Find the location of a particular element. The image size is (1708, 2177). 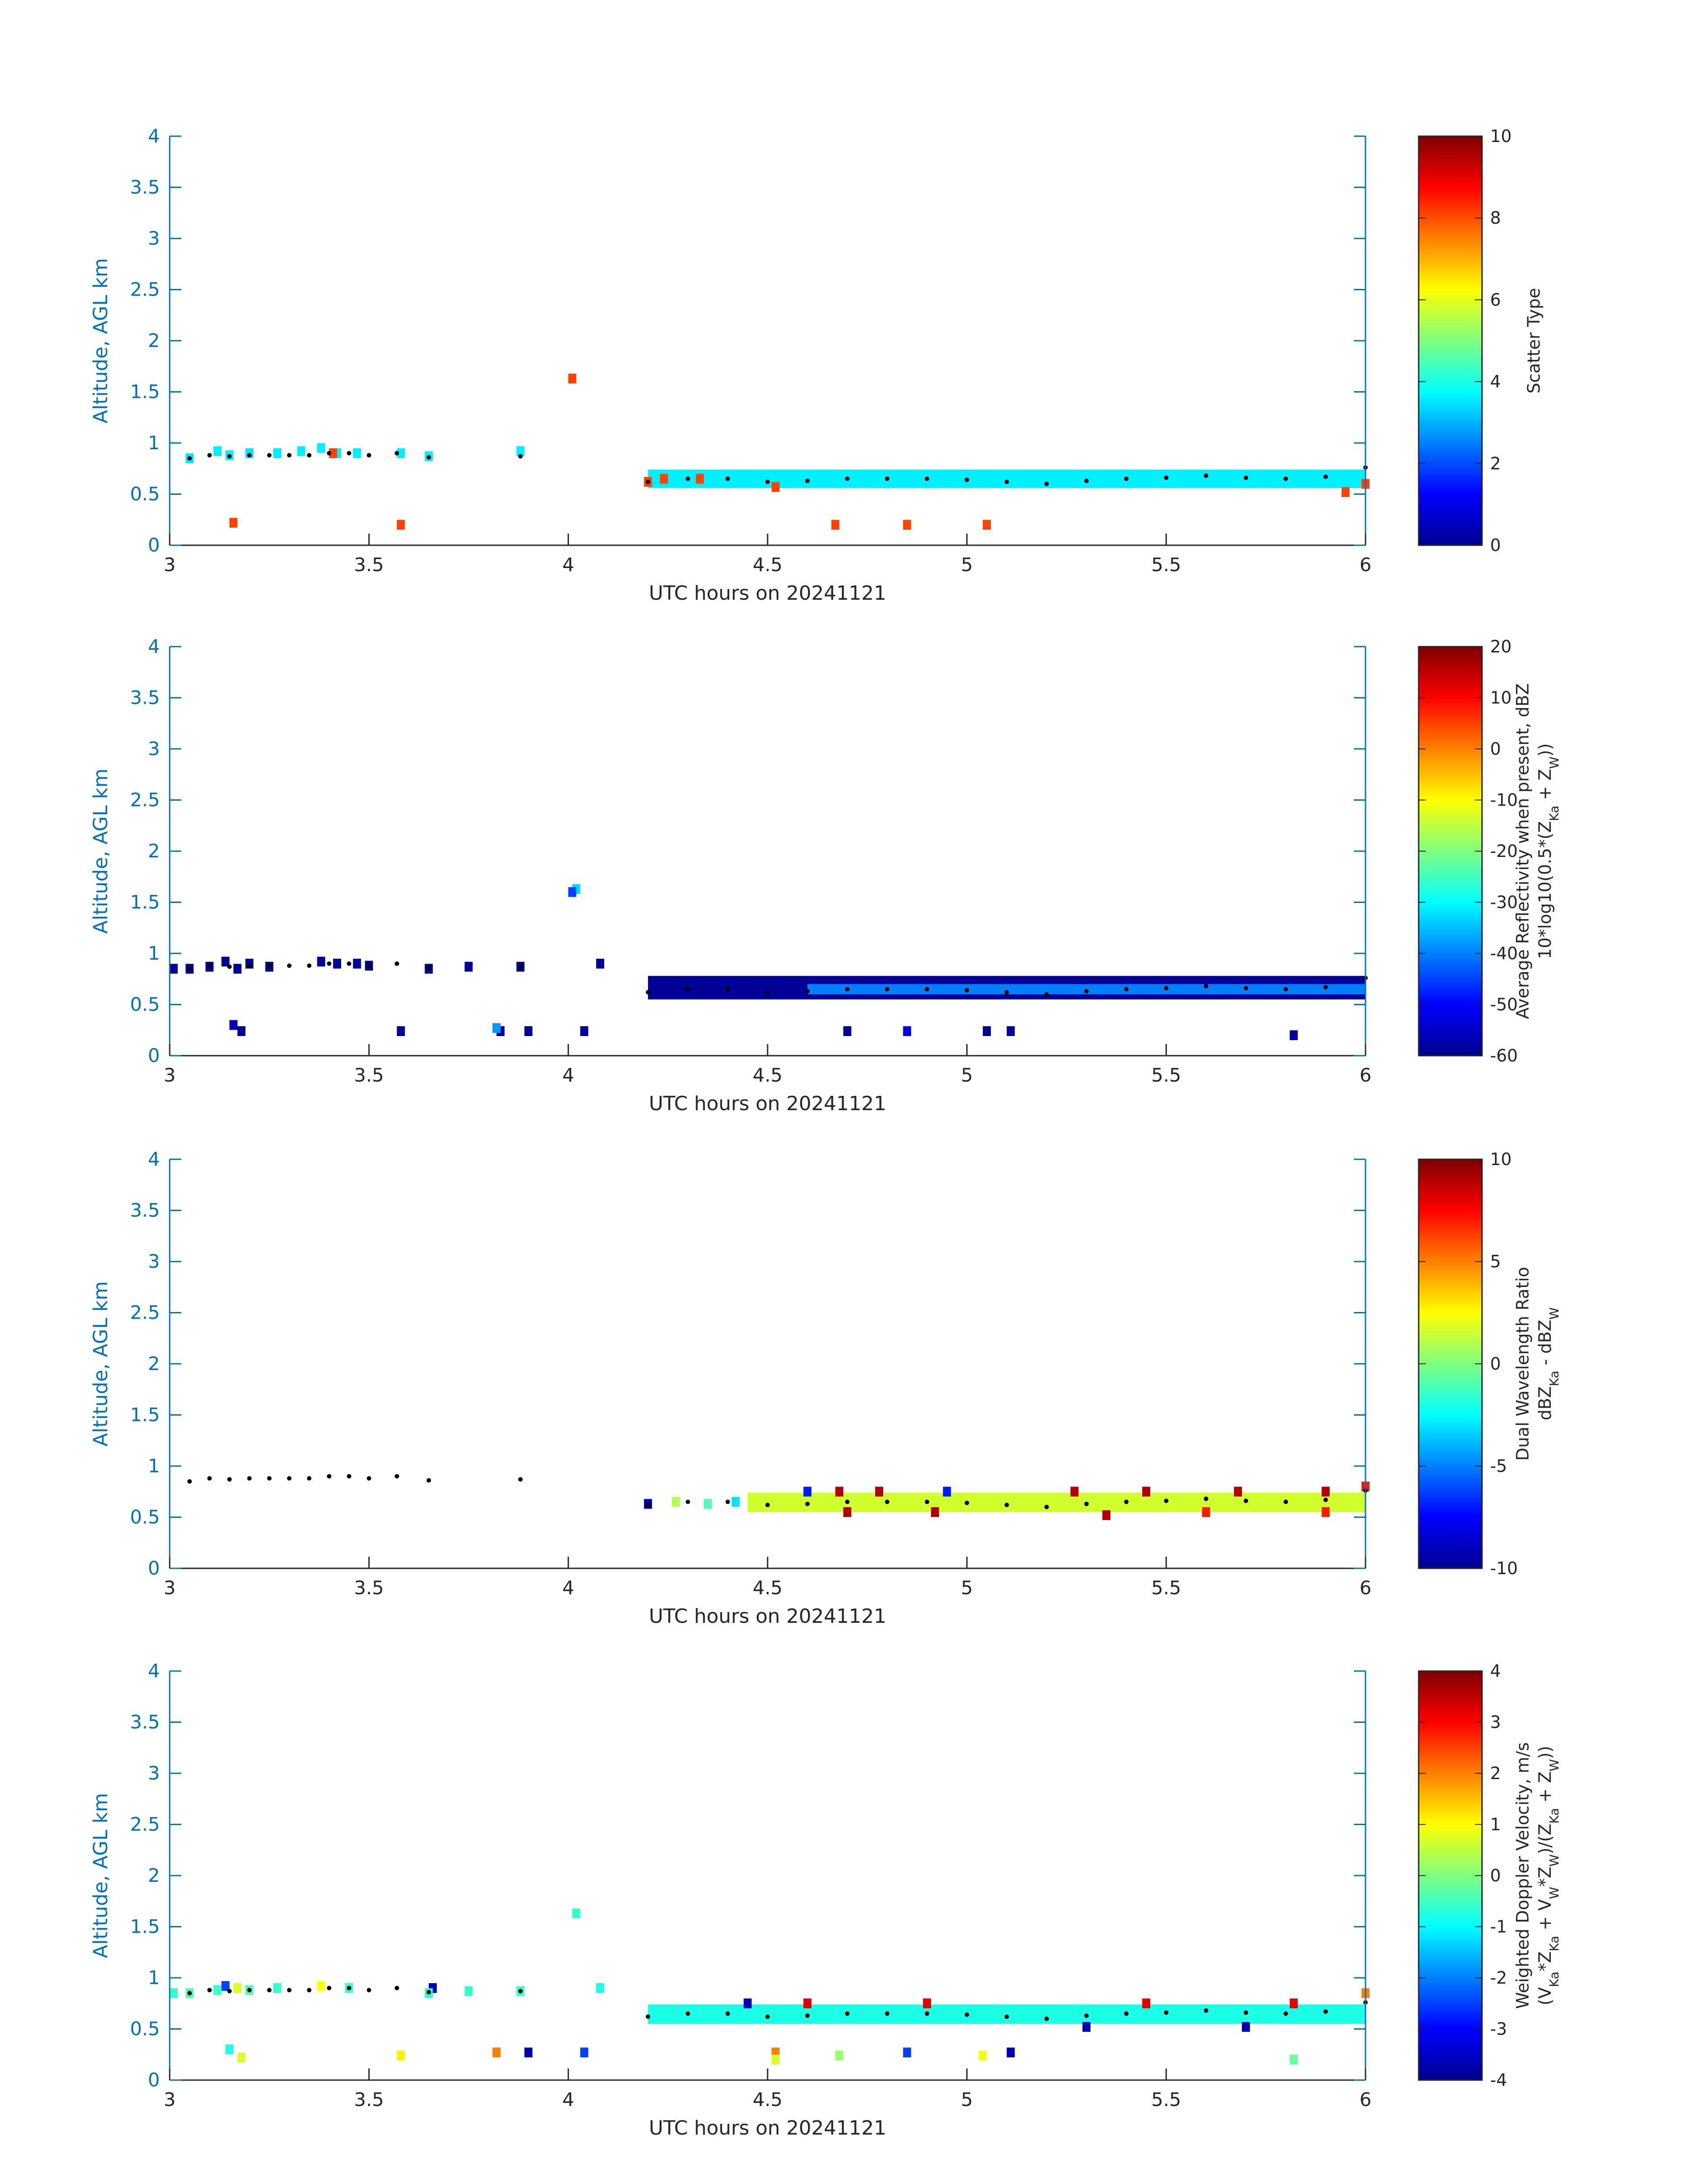

colorbar-tick-label: 20 is located at coordinates (1501, 646).